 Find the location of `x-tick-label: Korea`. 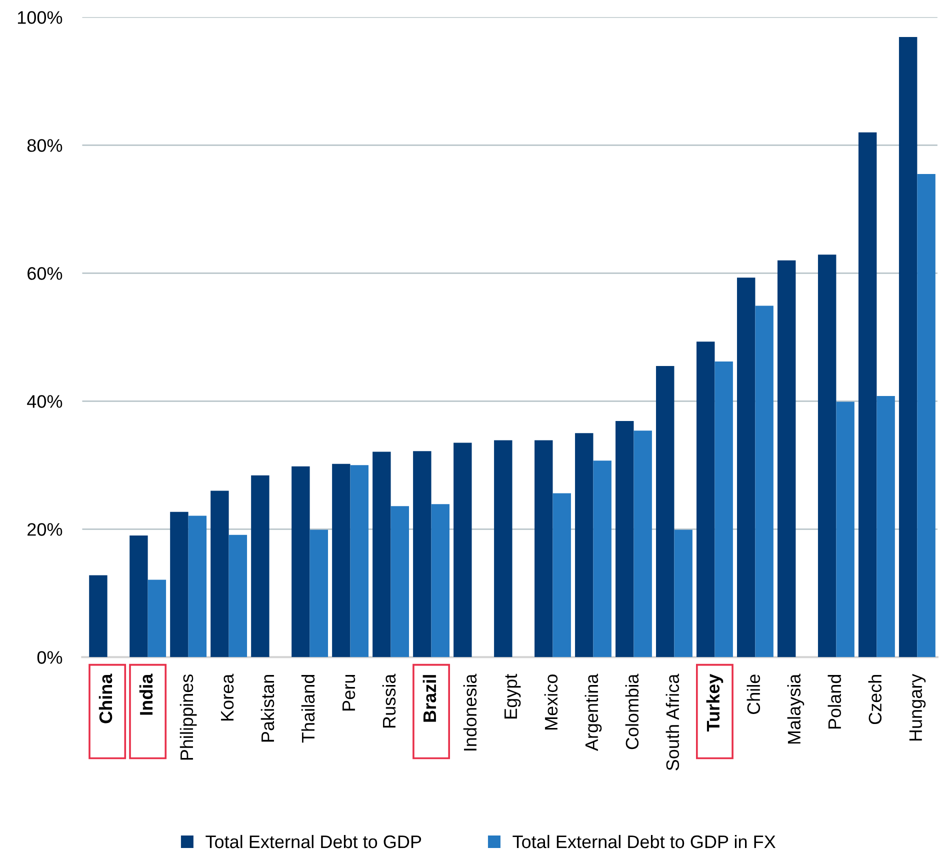

x-tick-label: Korea is located at coordinates (227, 697).